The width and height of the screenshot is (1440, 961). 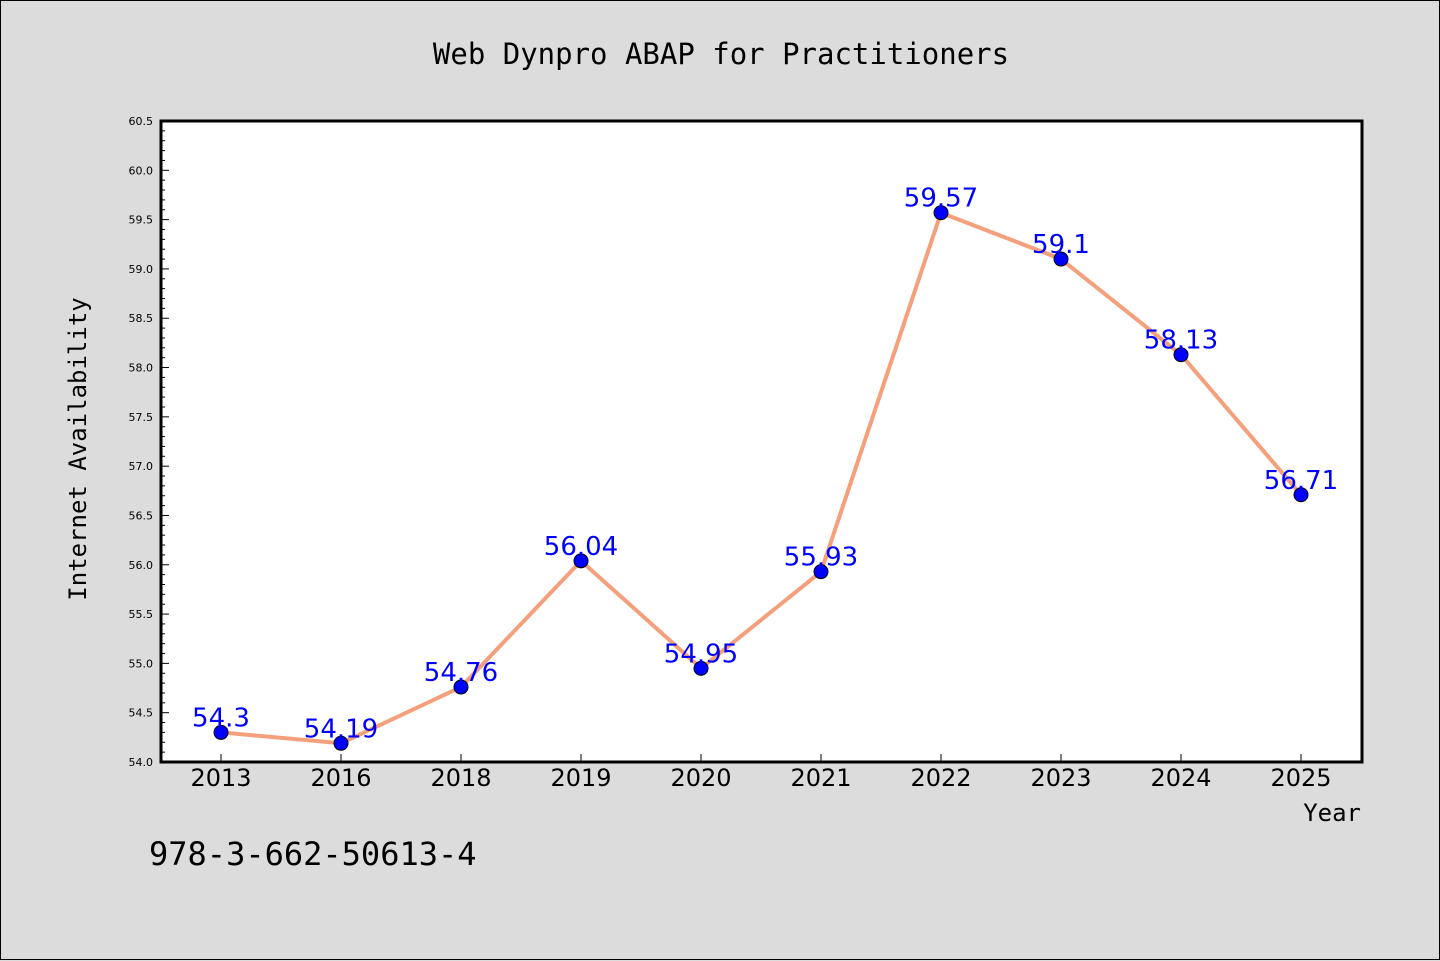 What do you see at coordinates (1181, 341) in the screenshot?
I see `data-label: 58.13` at bounding box center [1181, 341].